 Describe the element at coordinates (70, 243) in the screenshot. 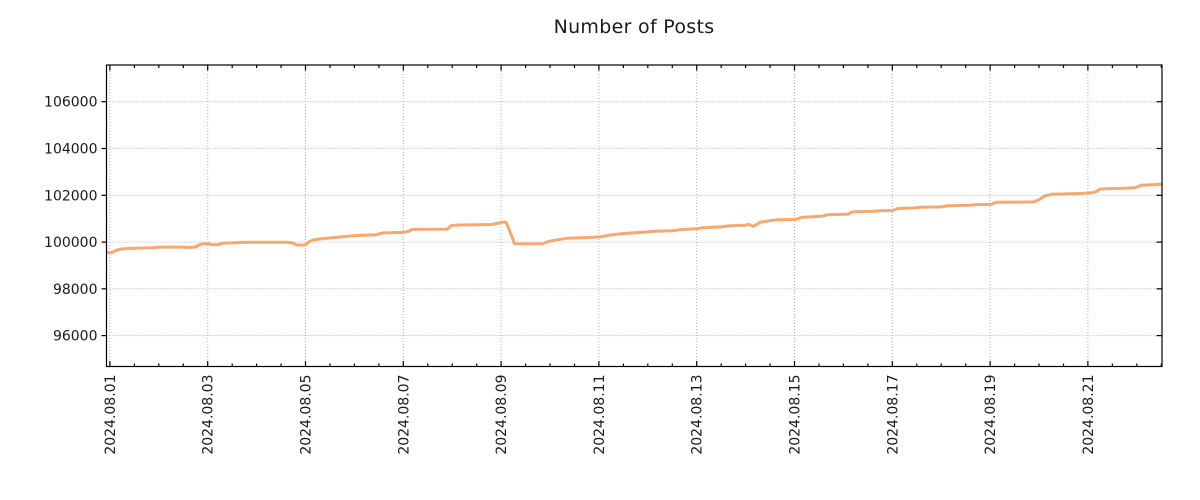

I see `y-tick-label: 100000` at that location.